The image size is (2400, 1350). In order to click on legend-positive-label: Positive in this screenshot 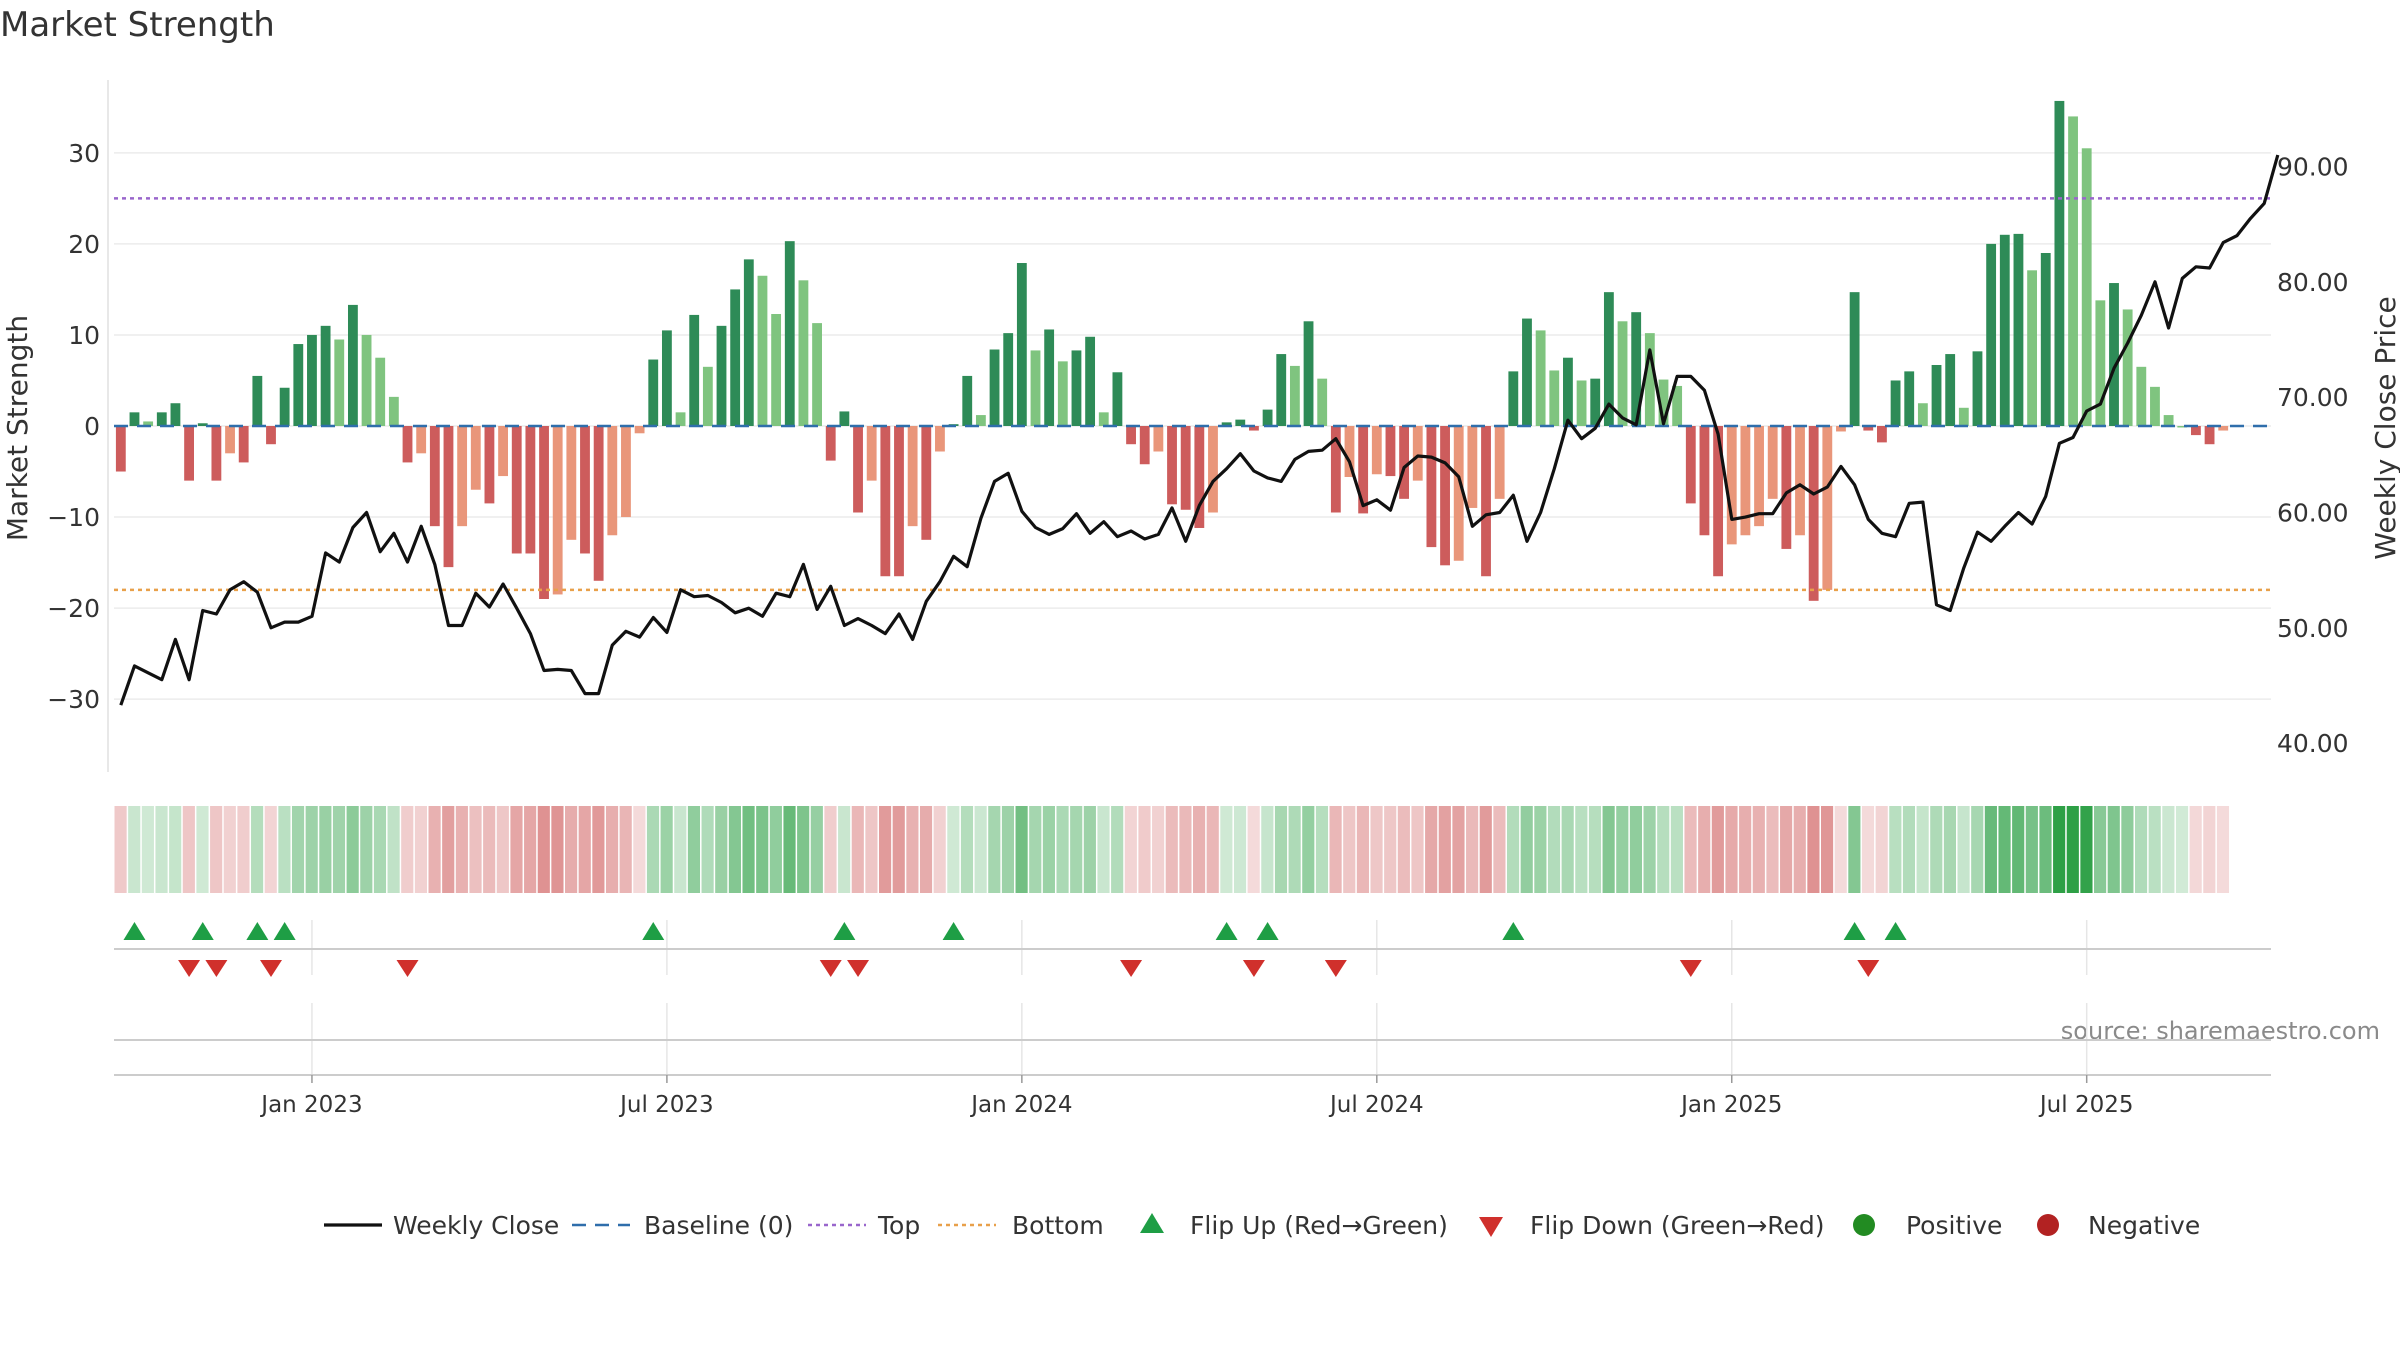, I will do `click(1954, 1225)`.